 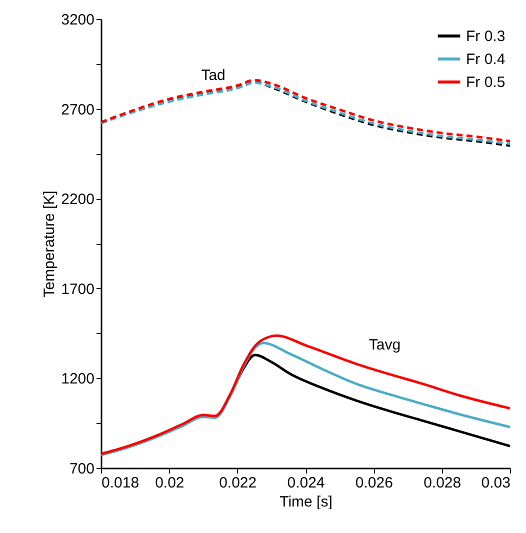 I want to click on y-tick-label: 1200, so click(x=77, y=379).